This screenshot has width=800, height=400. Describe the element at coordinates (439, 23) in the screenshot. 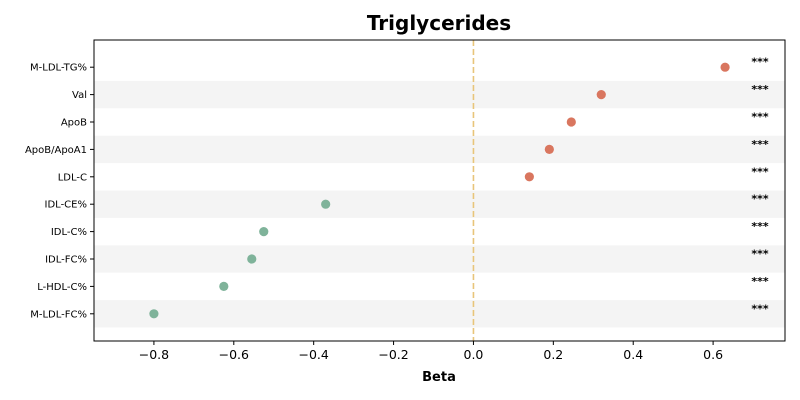

I see `chart-title: Triglycerides` at that location.